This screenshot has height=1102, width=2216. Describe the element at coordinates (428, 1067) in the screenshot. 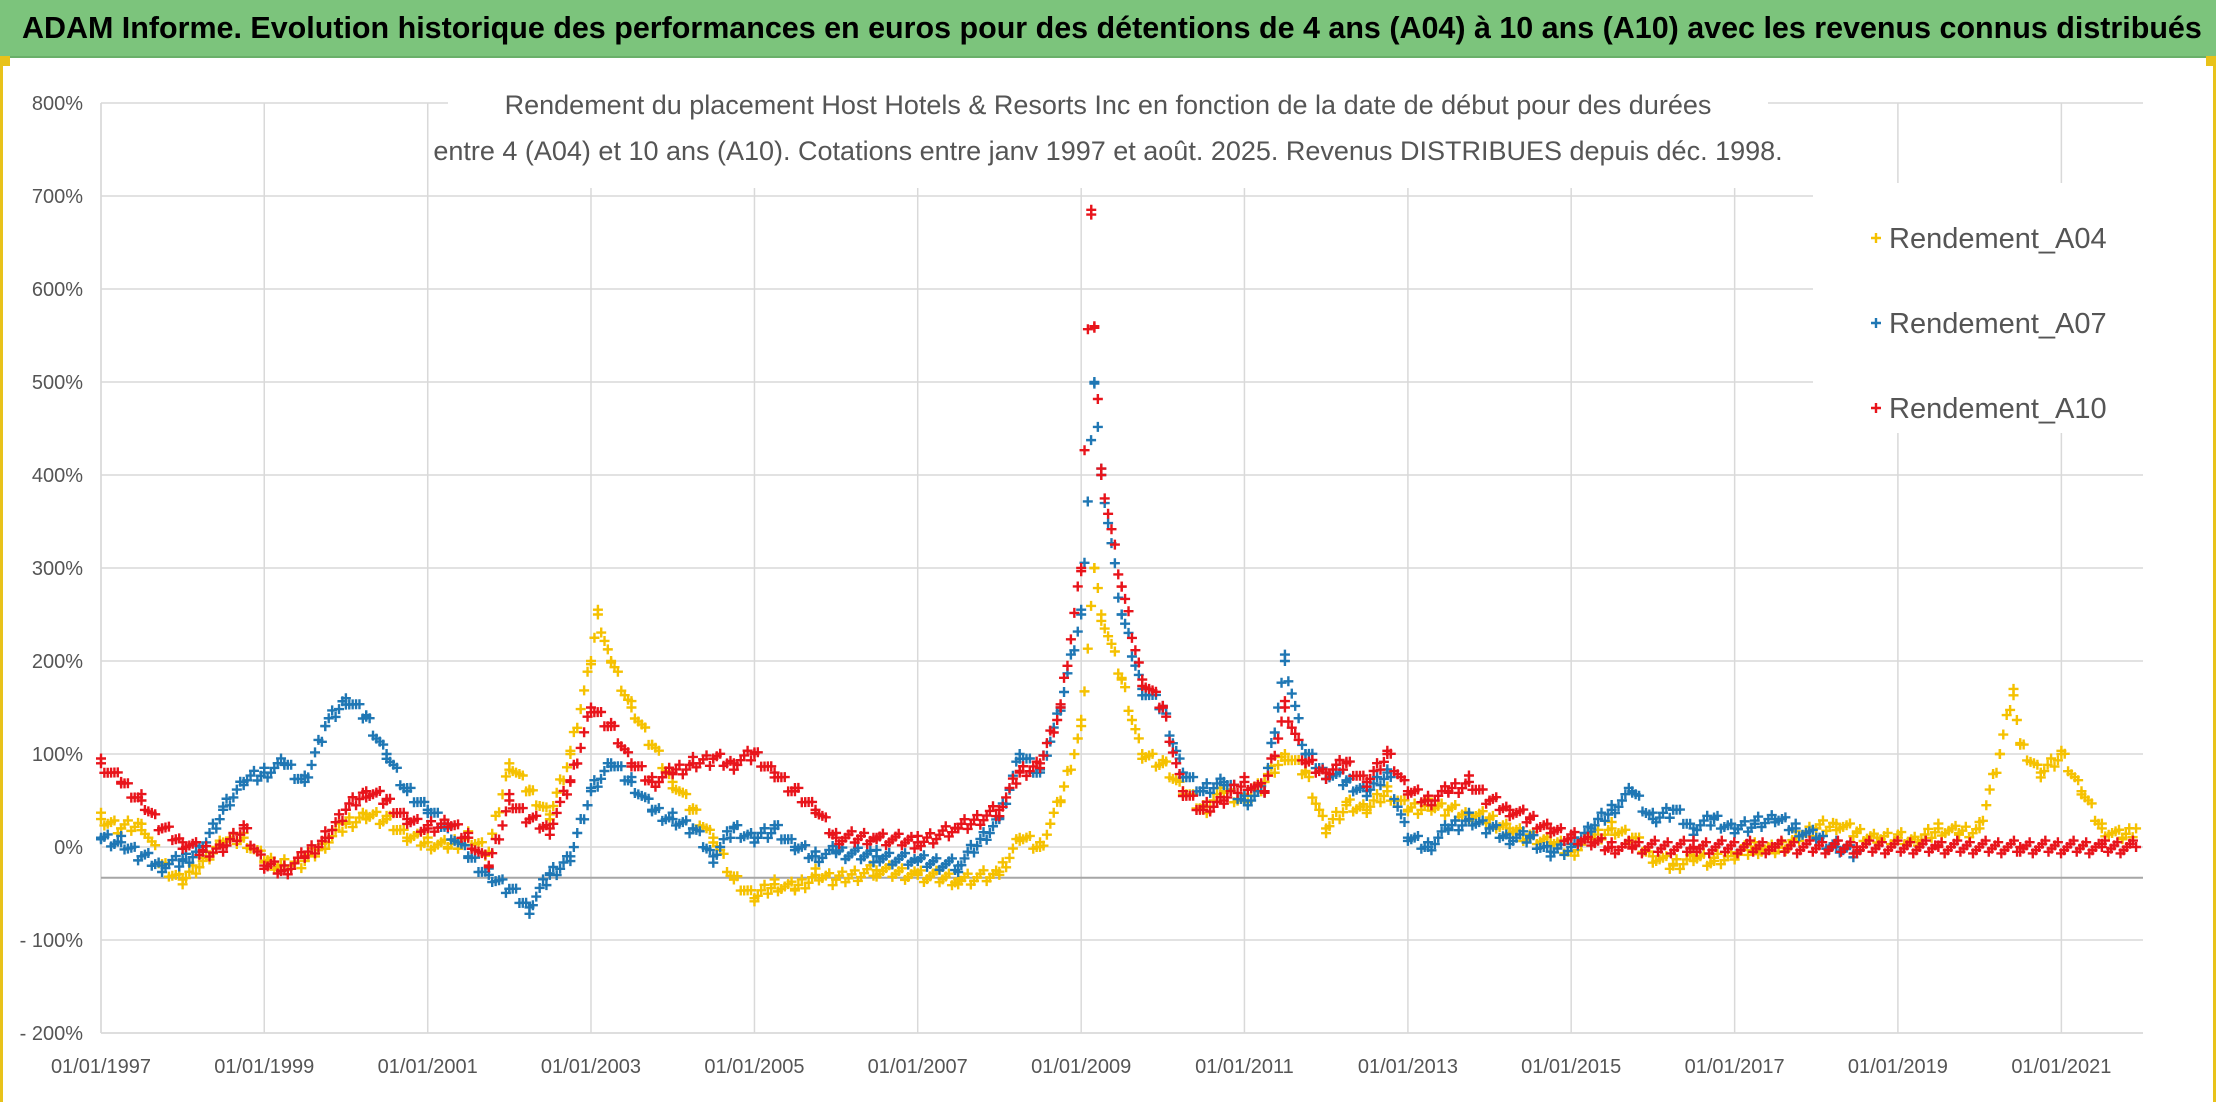

I see `x-tick-label: 01/01/2001` at that location.